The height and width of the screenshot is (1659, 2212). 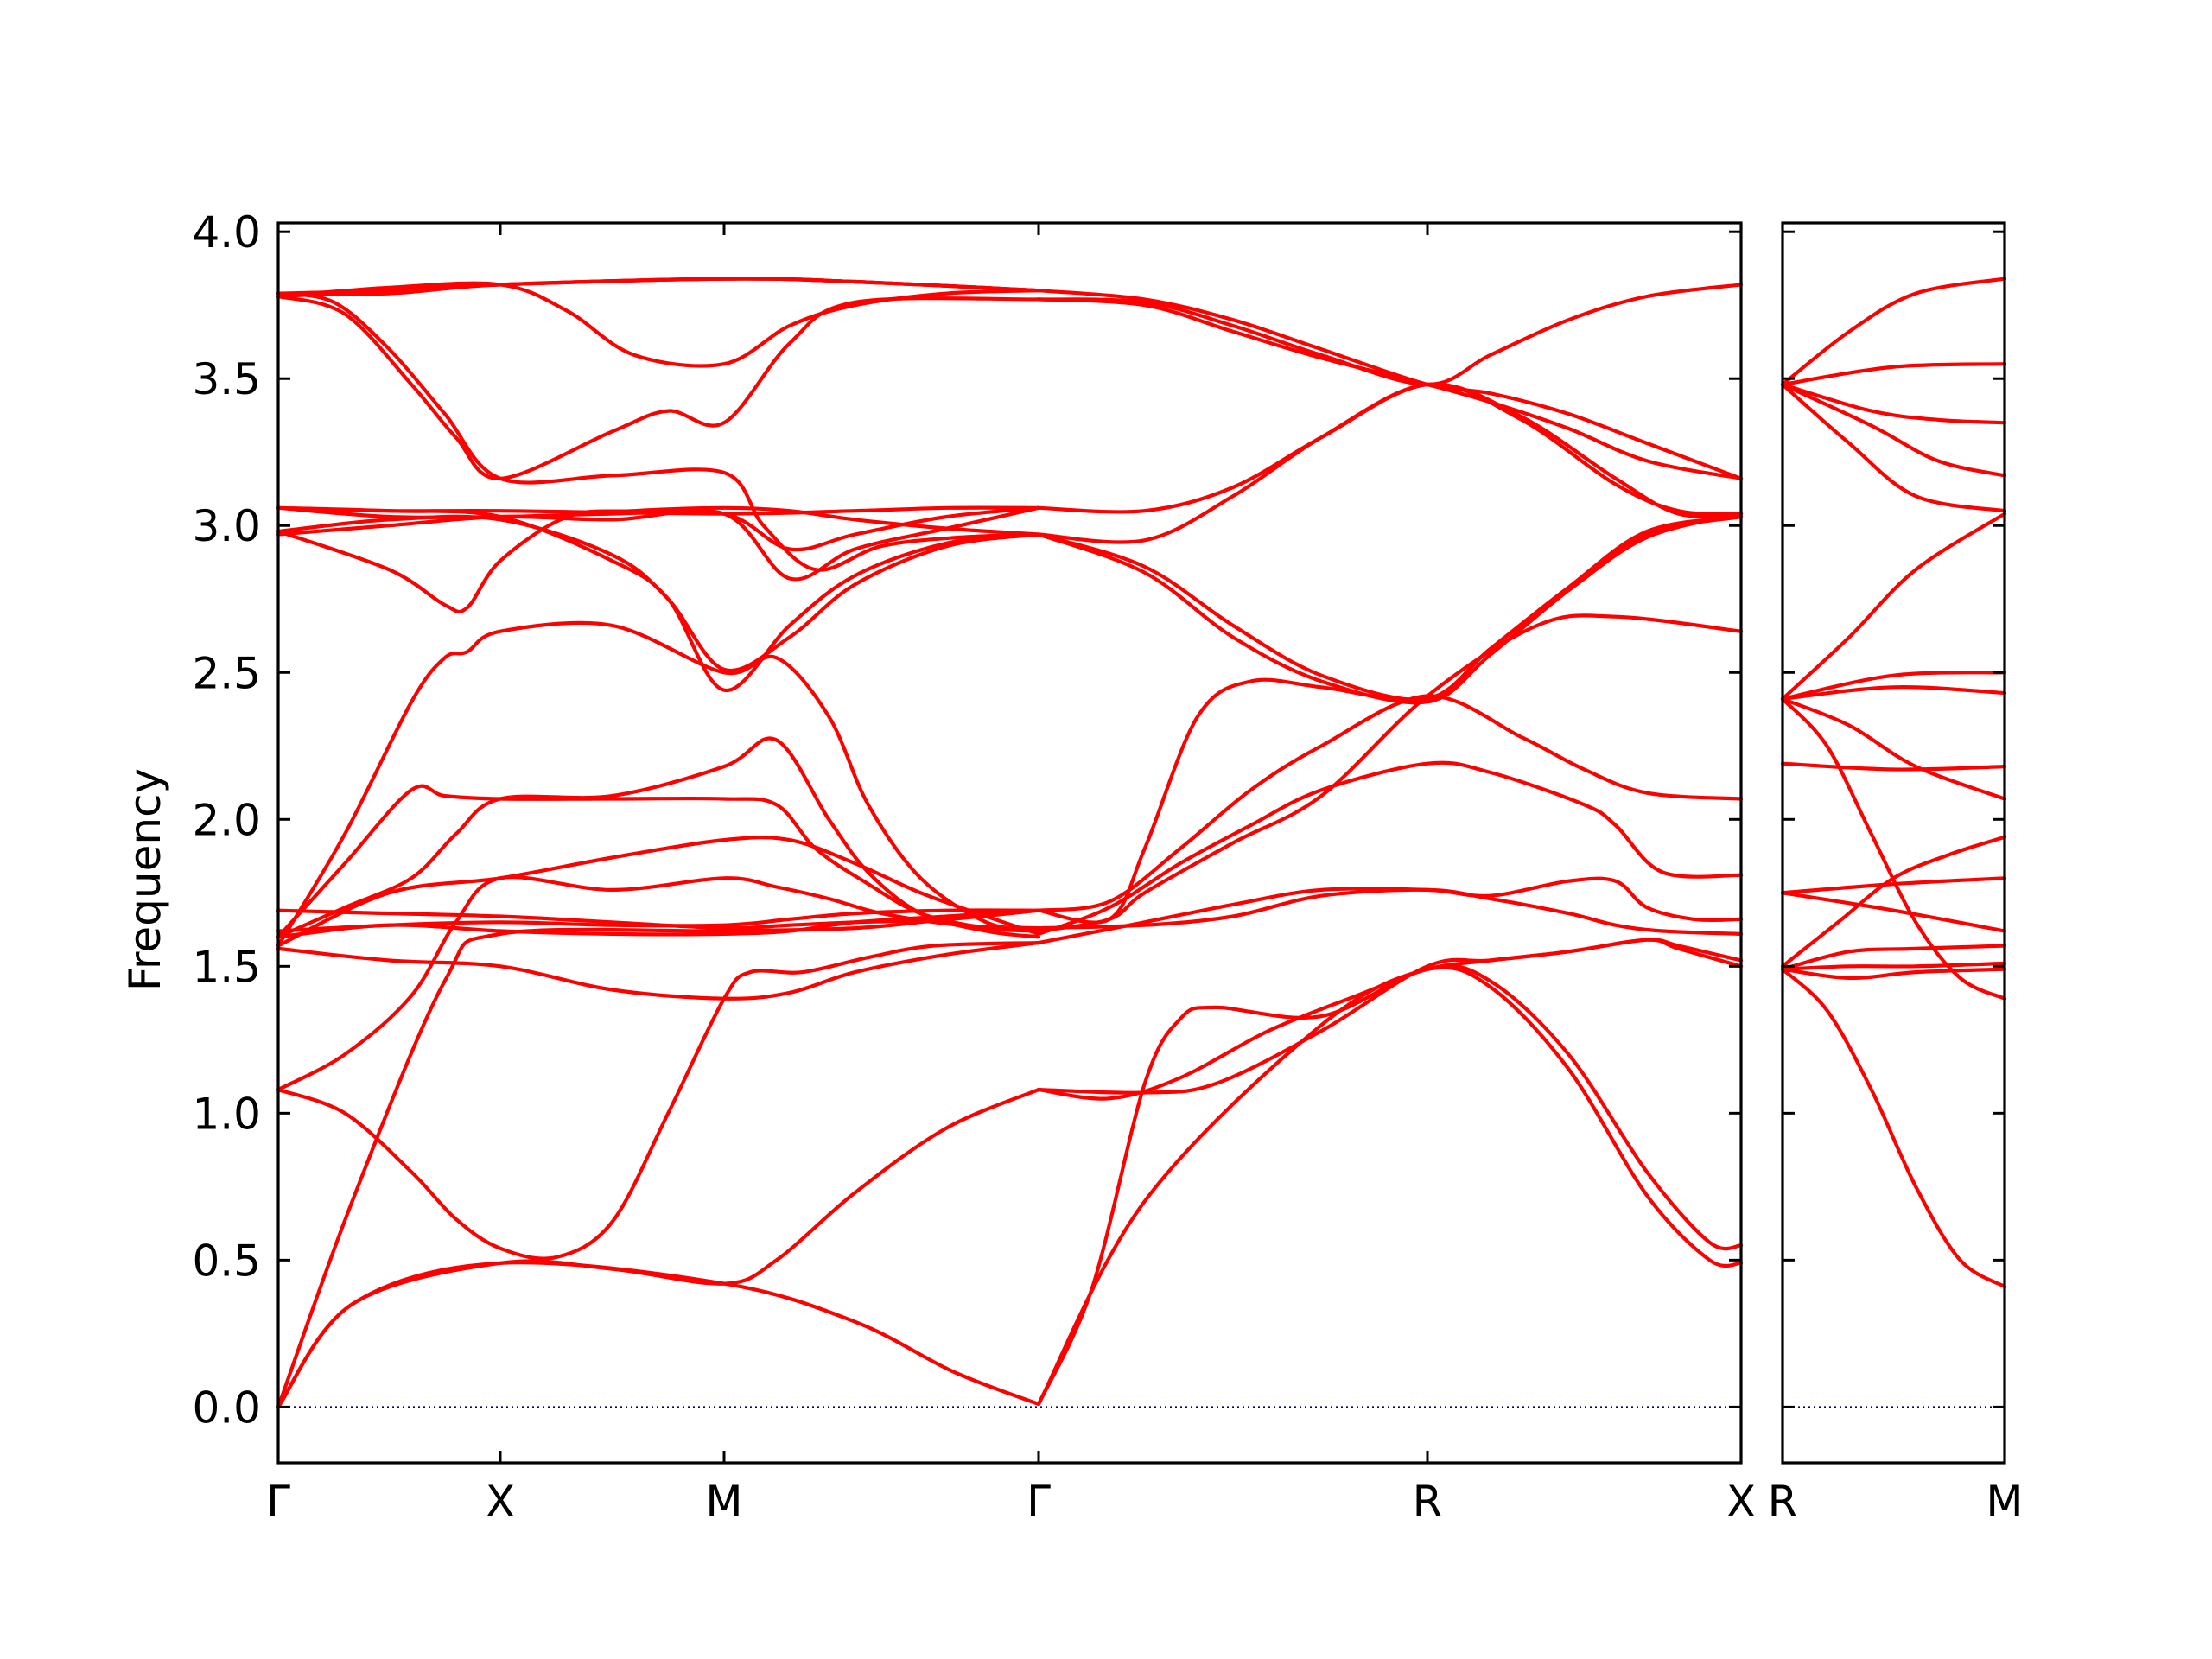 I want to click on y-tick-label: 4.0, so click(x=226, y=232).